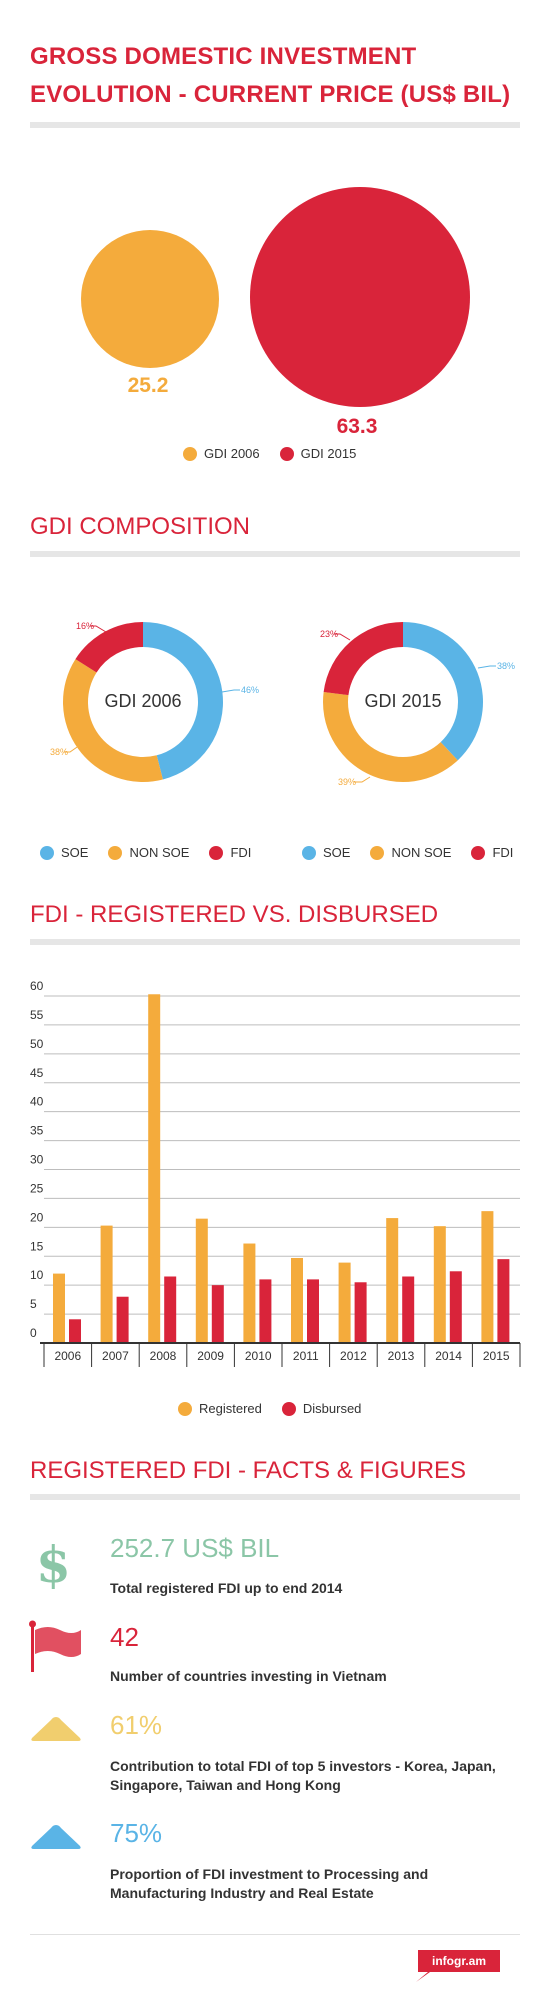 The height and width of the screenshot is (1994, 550). I want to click on x-tick-label: 2015, so click(496, 1356).